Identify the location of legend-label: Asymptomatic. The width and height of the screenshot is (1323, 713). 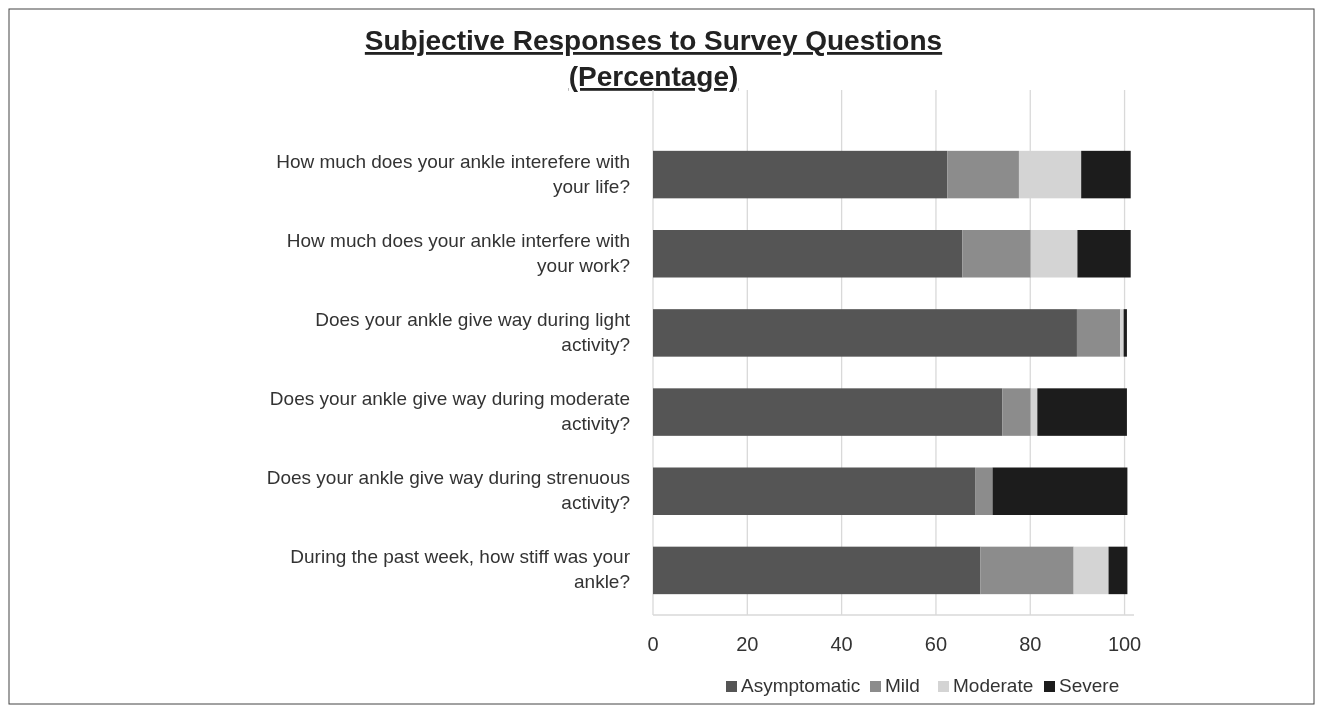
(801, 685).